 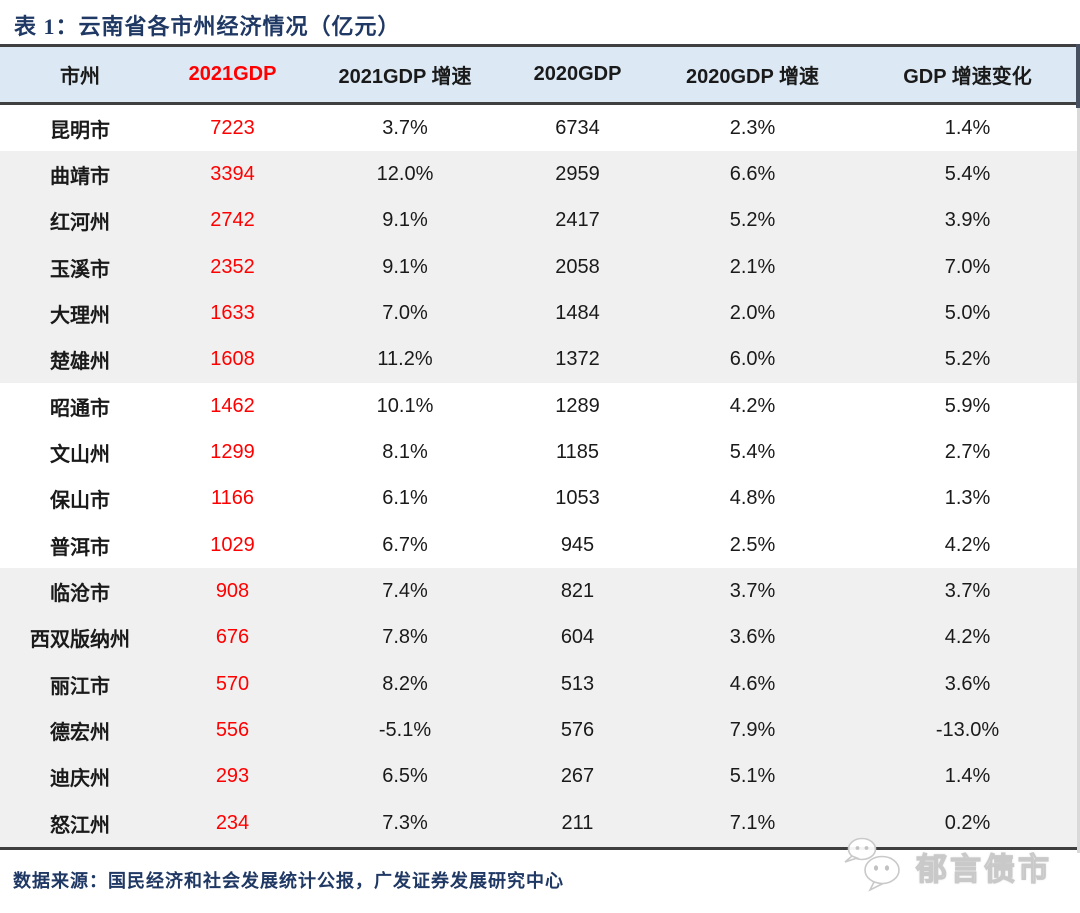 I want to click on col-header-2020gdp: 2020GDP, so click(x=577, y=74).